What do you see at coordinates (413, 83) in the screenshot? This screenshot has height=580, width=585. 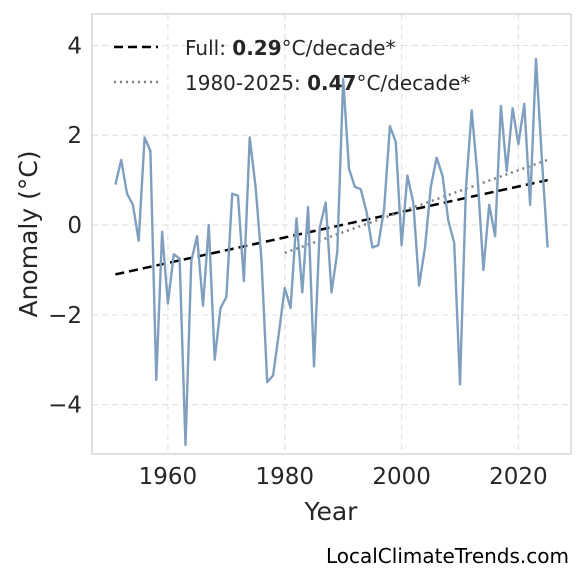 I see `legend-recent-unit: °C/decade*` at bounding box center [413, 83].